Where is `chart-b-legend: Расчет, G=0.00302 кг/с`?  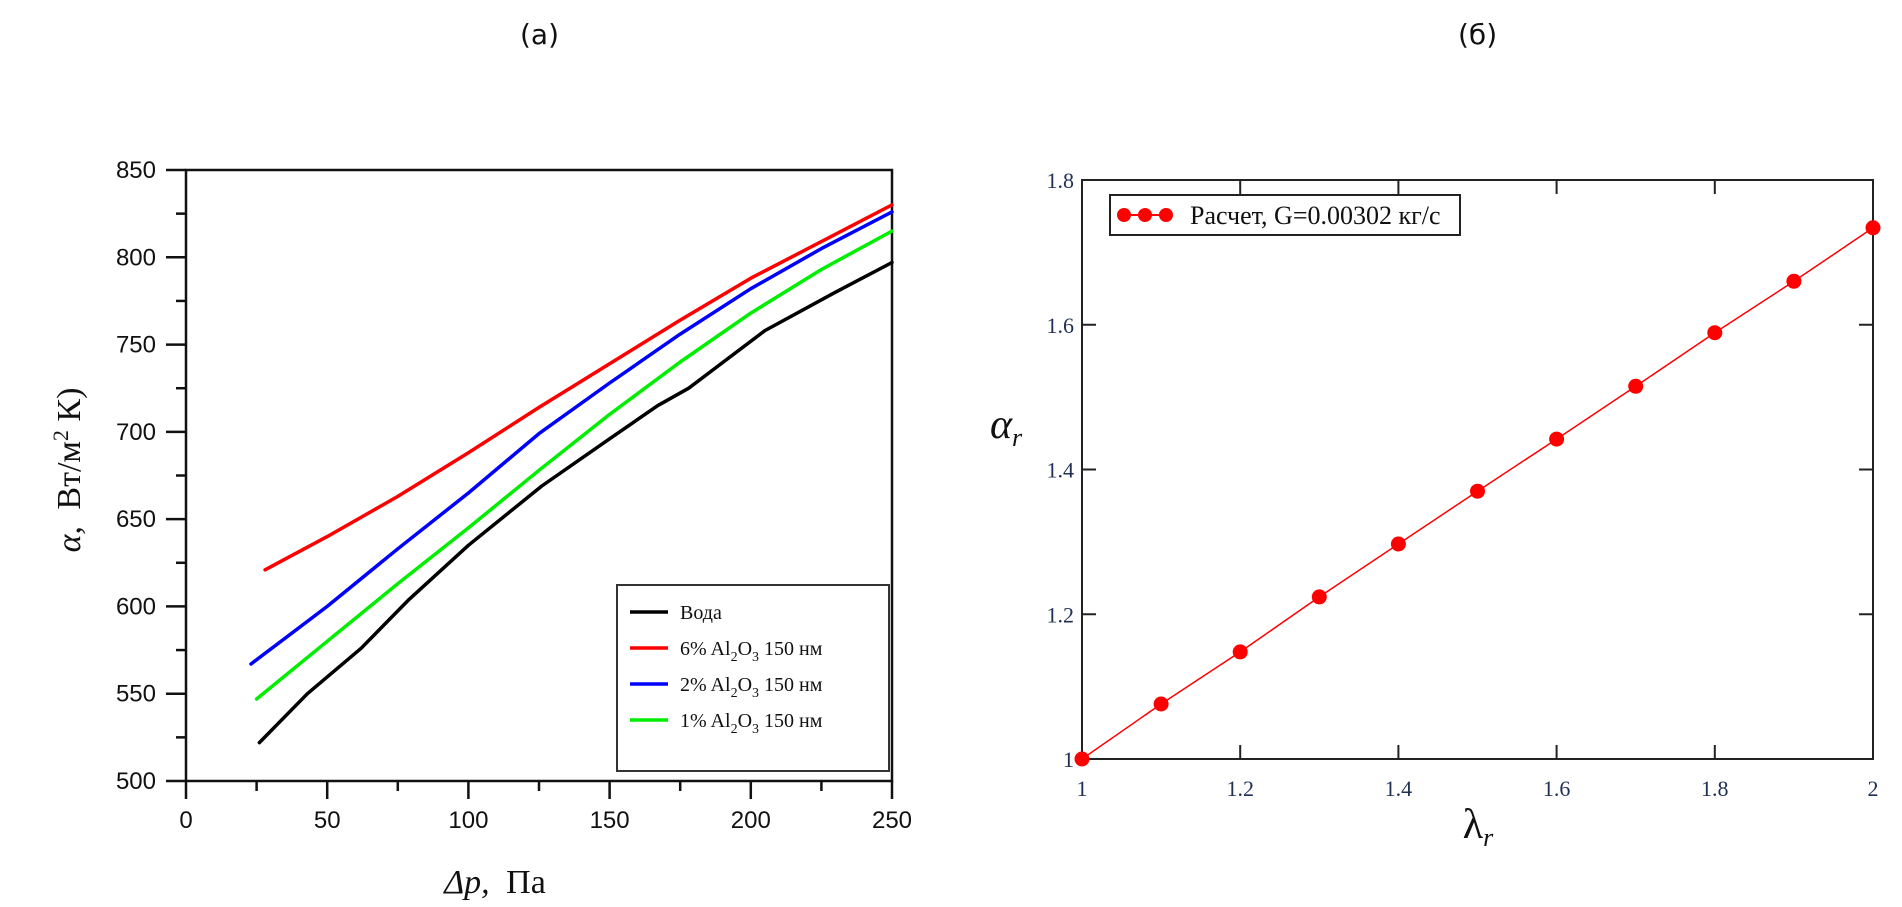
chart-b-legend: Расчет, G=0.00302 кг/с is located at coordinates (1285, 215).